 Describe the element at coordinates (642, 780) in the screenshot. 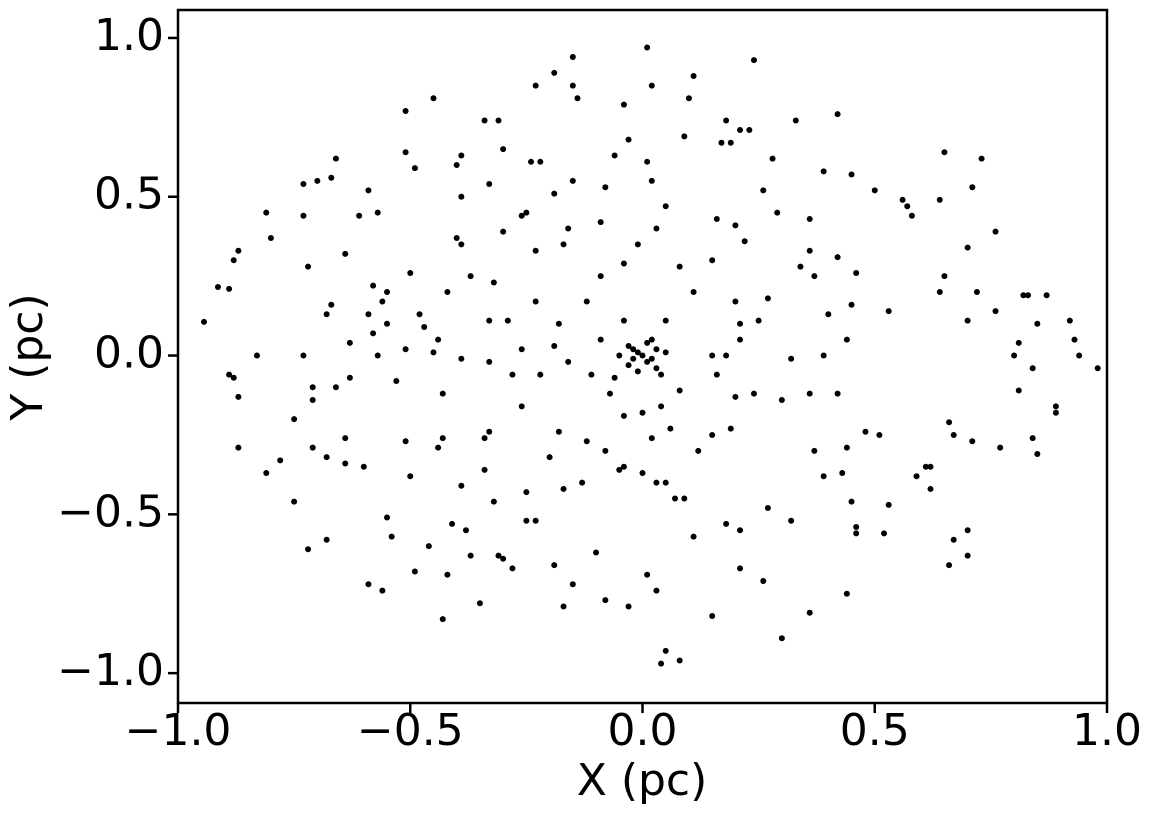

I see `x-axis-label: X (pc)` at that location.